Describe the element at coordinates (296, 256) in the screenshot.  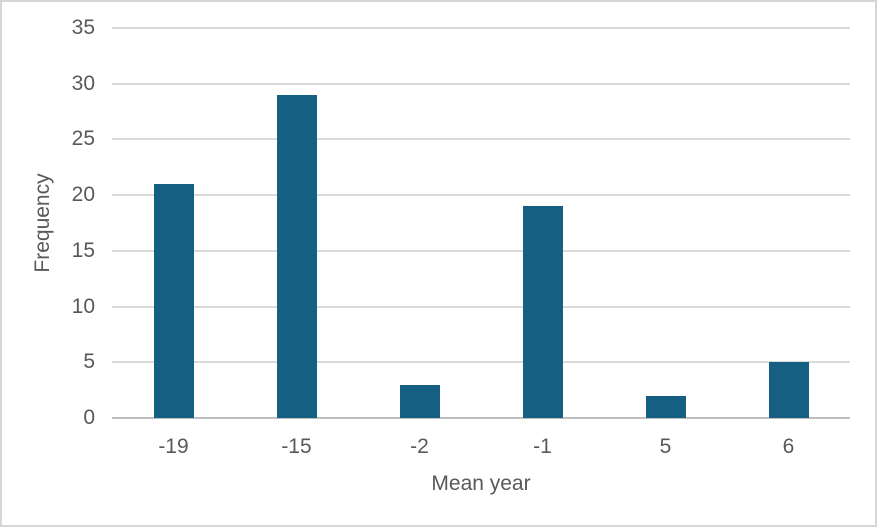
I see `bar--15` at that location.